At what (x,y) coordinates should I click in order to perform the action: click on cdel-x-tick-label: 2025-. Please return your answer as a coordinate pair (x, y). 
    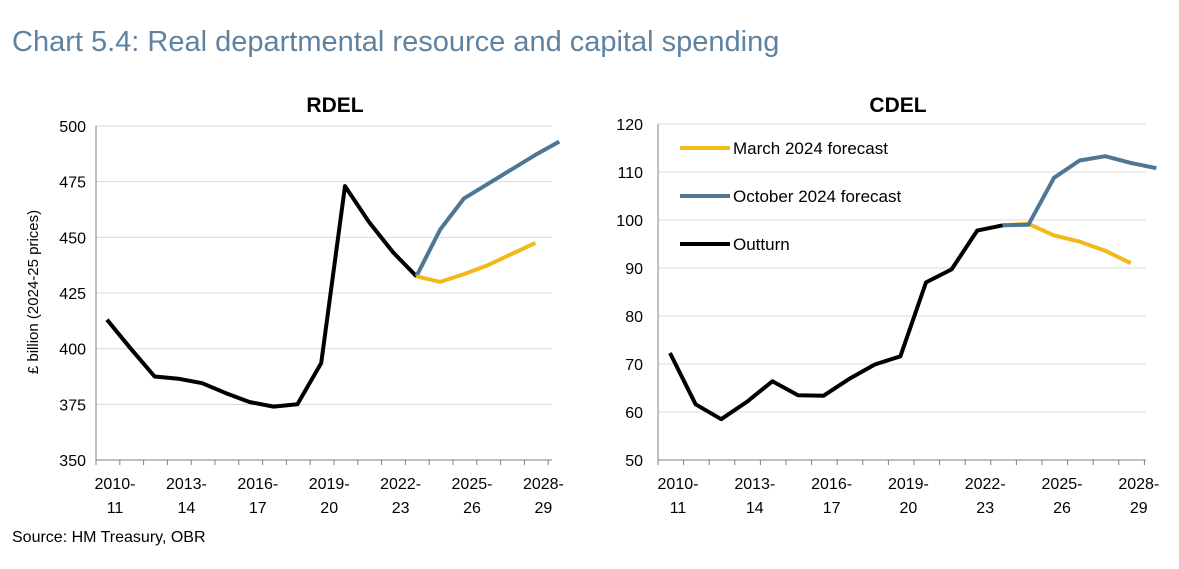
    Looking at the image, I should click on (1062, 484).